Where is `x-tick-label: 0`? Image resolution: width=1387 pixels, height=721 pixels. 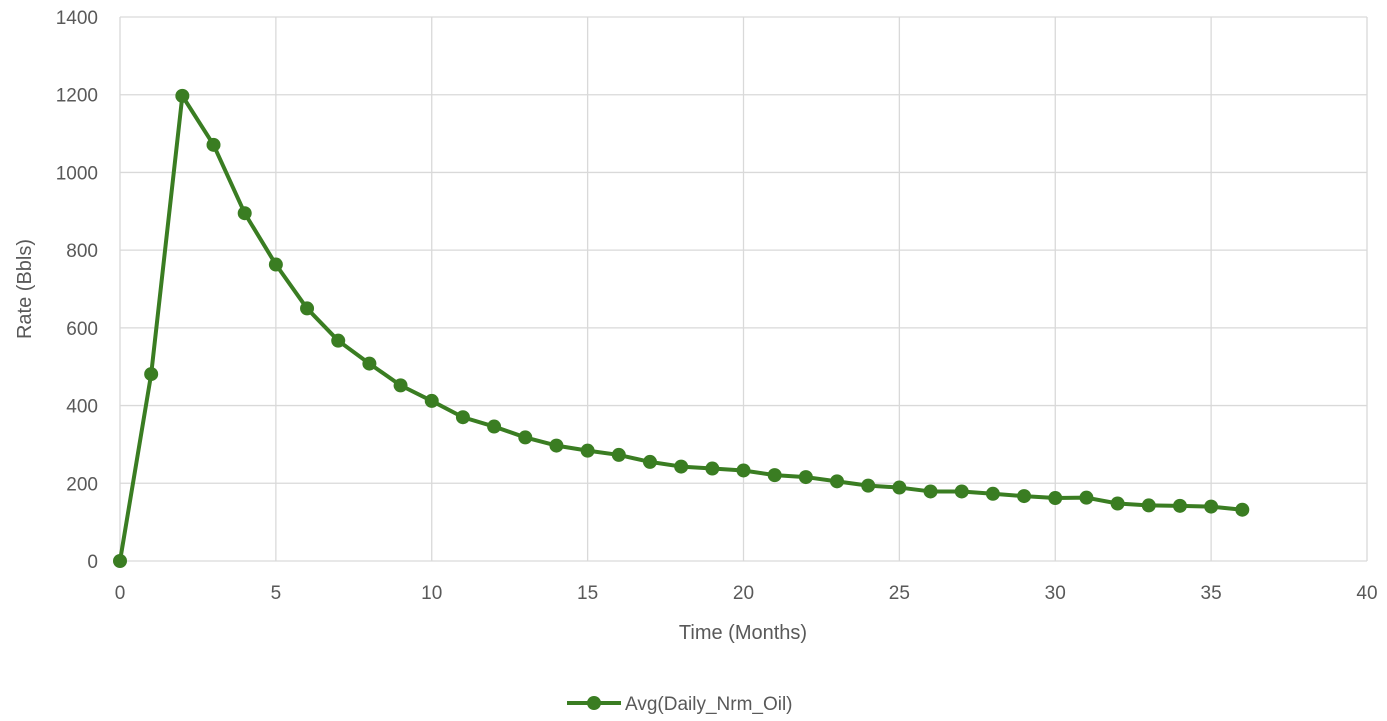
x-tick-label: 0 is located at coordinates (120, 593).